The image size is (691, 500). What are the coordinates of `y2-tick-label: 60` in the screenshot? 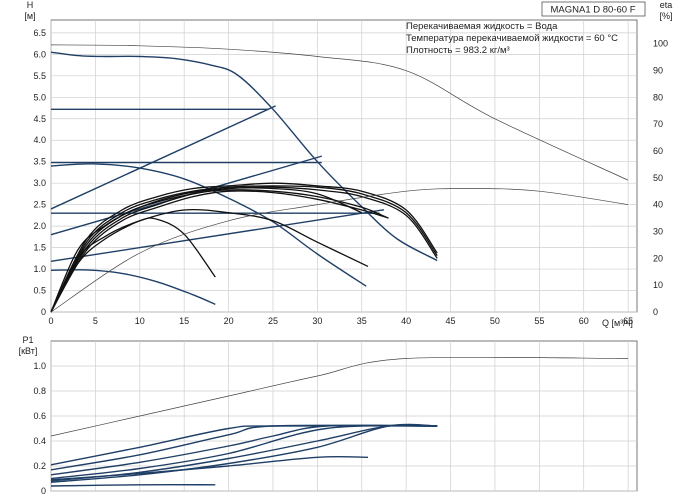 It's located at (658, 151).